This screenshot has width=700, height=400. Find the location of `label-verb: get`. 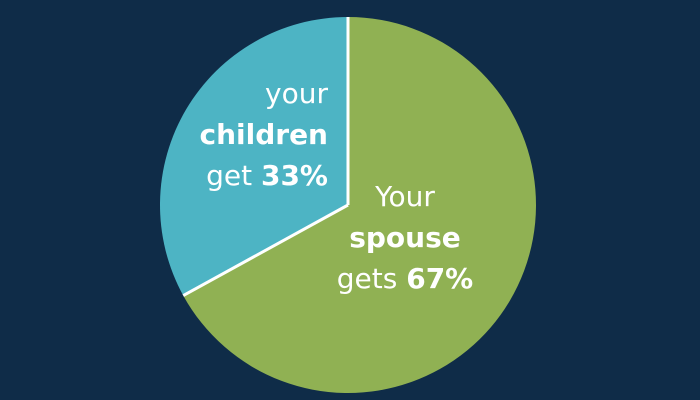

label-verb: get is located at coordinates (229, 175).